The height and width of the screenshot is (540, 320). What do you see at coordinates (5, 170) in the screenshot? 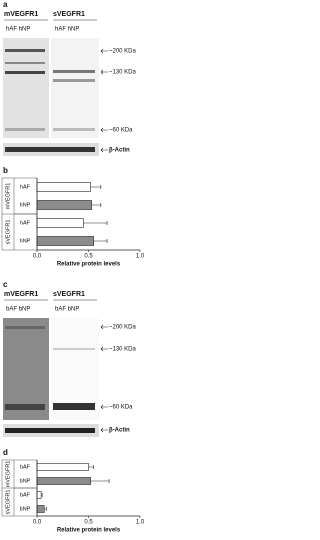
I see `panel-label: b` at bounding box center [5, 170].